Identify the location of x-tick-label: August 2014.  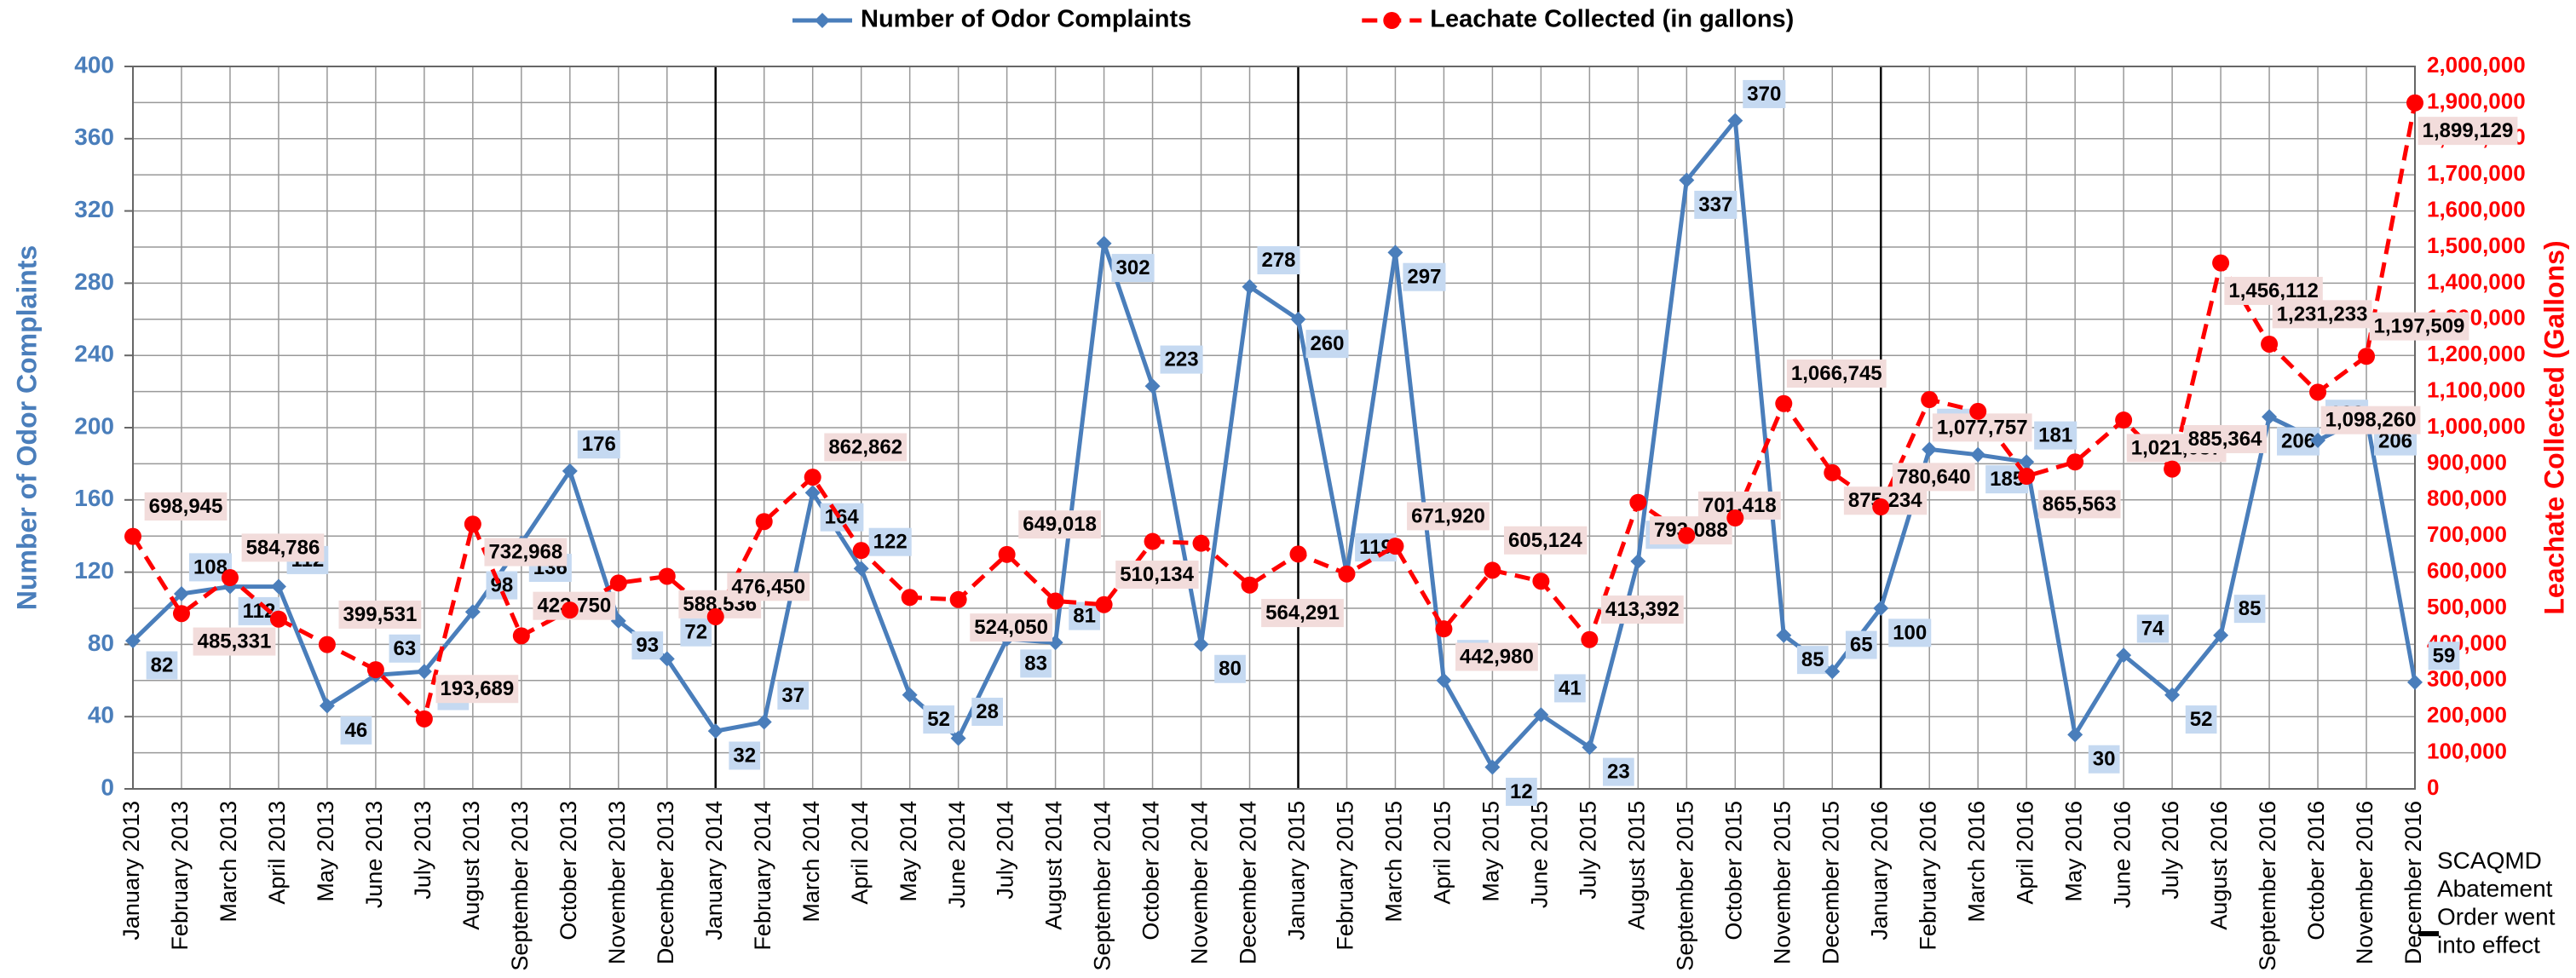
(1054, 865).